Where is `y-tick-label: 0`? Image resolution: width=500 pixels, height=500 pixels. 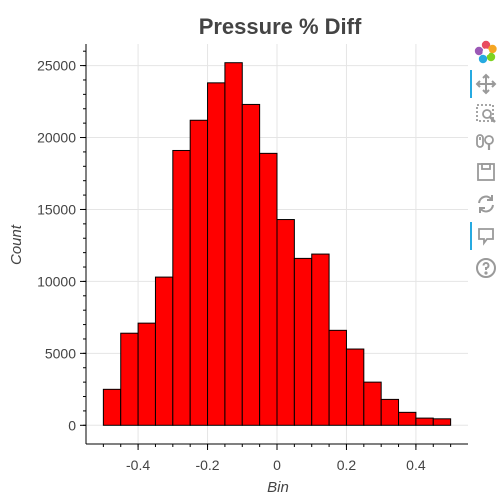 y-tick-label: 0 is located at coordinates (72, 425).